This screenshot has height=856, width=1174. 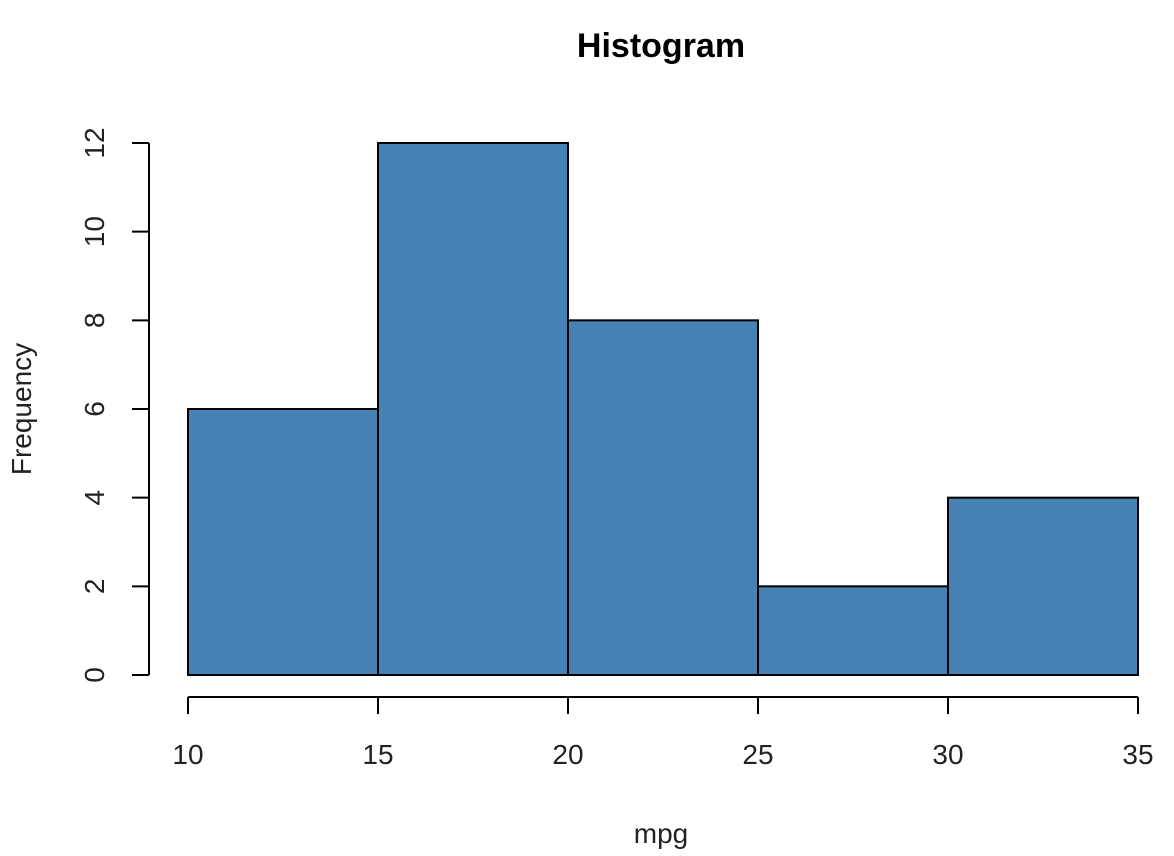 I want to click on x-tick-label: 30, so click(x=947, y=754).